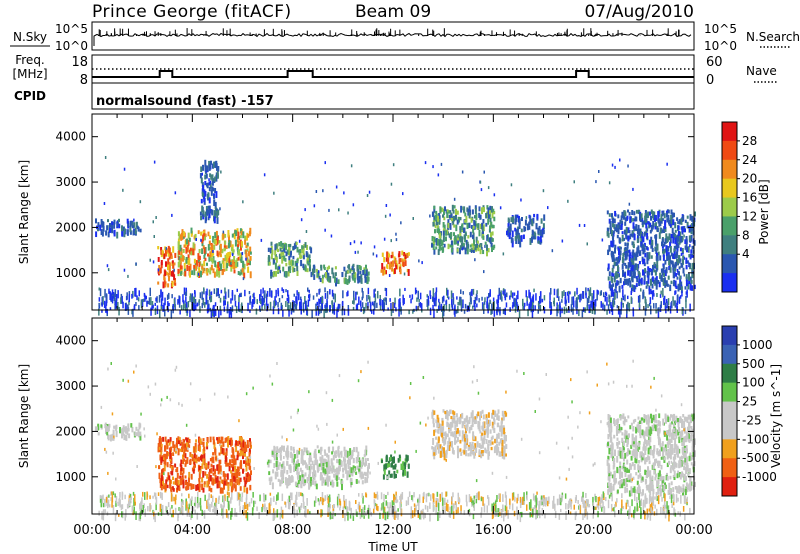 This screenshot has width=800, height=554. What do you see at coordinates (761, 71) in the screenshot?
I see `nave-label: Nave` at bounding box center [761, 71].